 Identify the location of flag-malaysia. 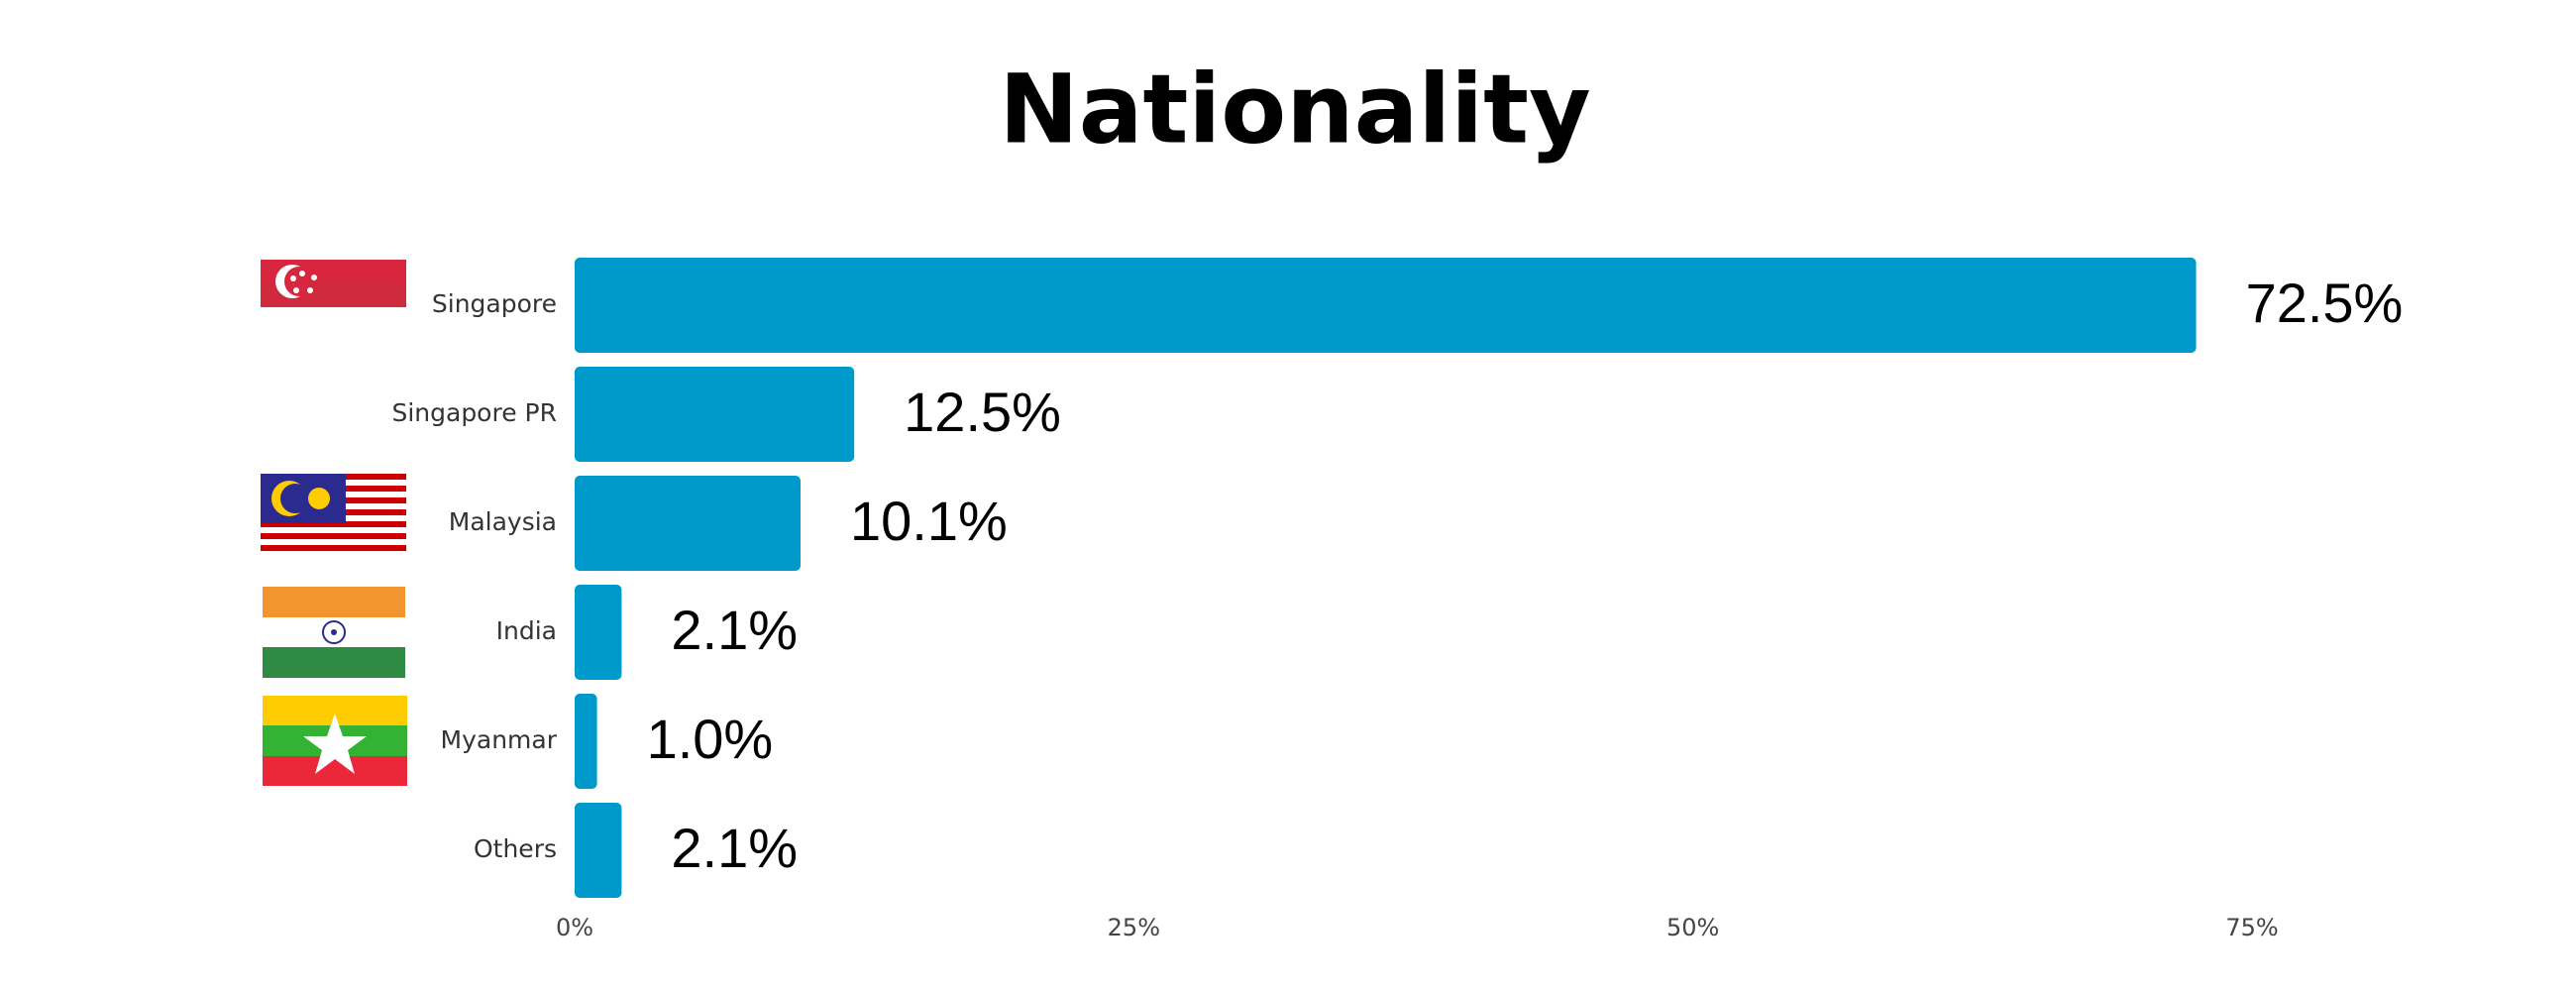
(333, 517).